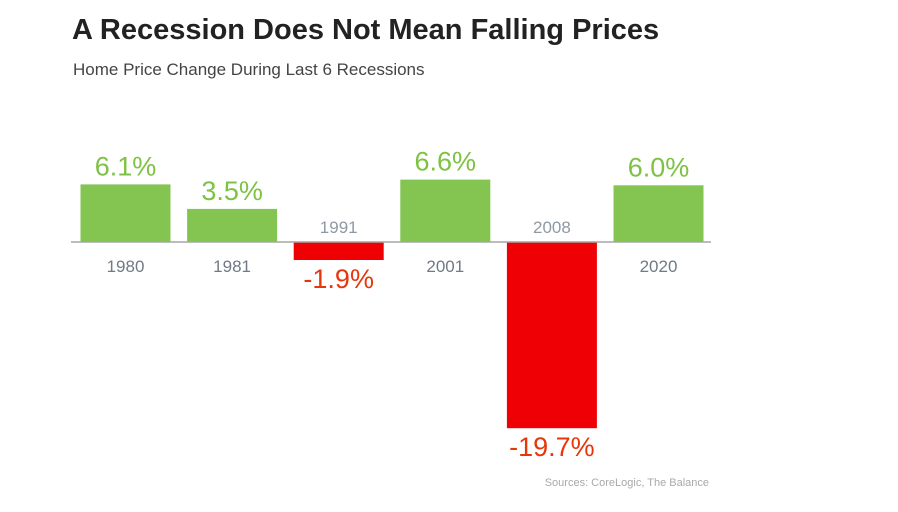 Image resolution: width=898 pixels, height=512 pixels. I want to click on data-label-1991: -1.9%, so click(338, 279).